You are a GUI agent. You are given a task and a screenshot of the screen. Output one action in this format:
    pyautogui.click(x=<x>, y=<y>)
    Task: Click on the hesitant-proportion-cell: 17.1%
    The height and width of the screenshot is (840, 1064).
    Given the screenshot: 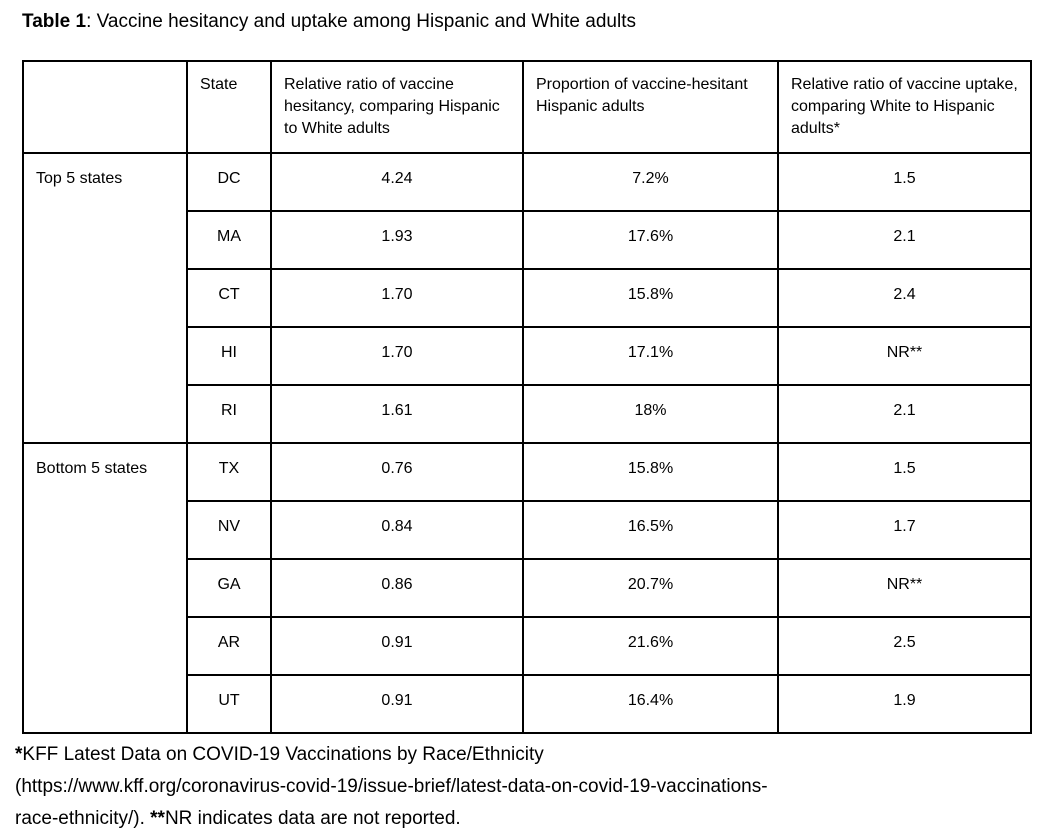 What is the action you would take?
    pyautogui.click(x=650, y=356)
    